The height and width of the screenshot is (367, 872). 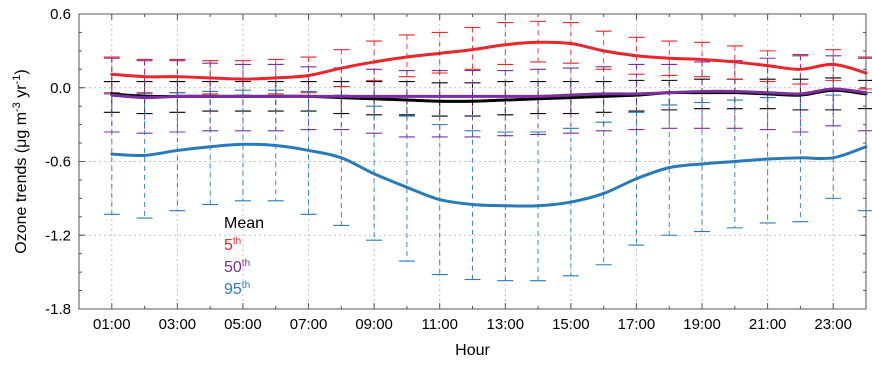 What do you see at coordinates (309, 324) in the screenshot?
I see `x-tick-label-3: 07:00` at bounding box center [309, 324].